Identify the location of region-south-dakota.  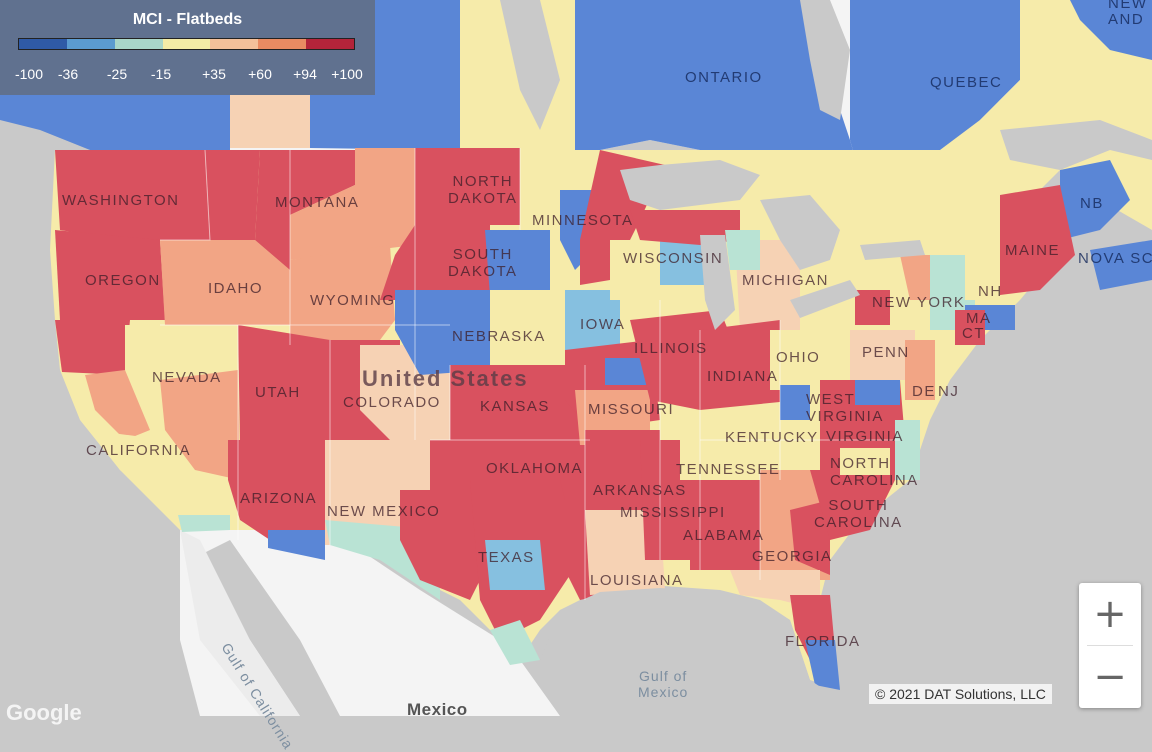
(435, 262).